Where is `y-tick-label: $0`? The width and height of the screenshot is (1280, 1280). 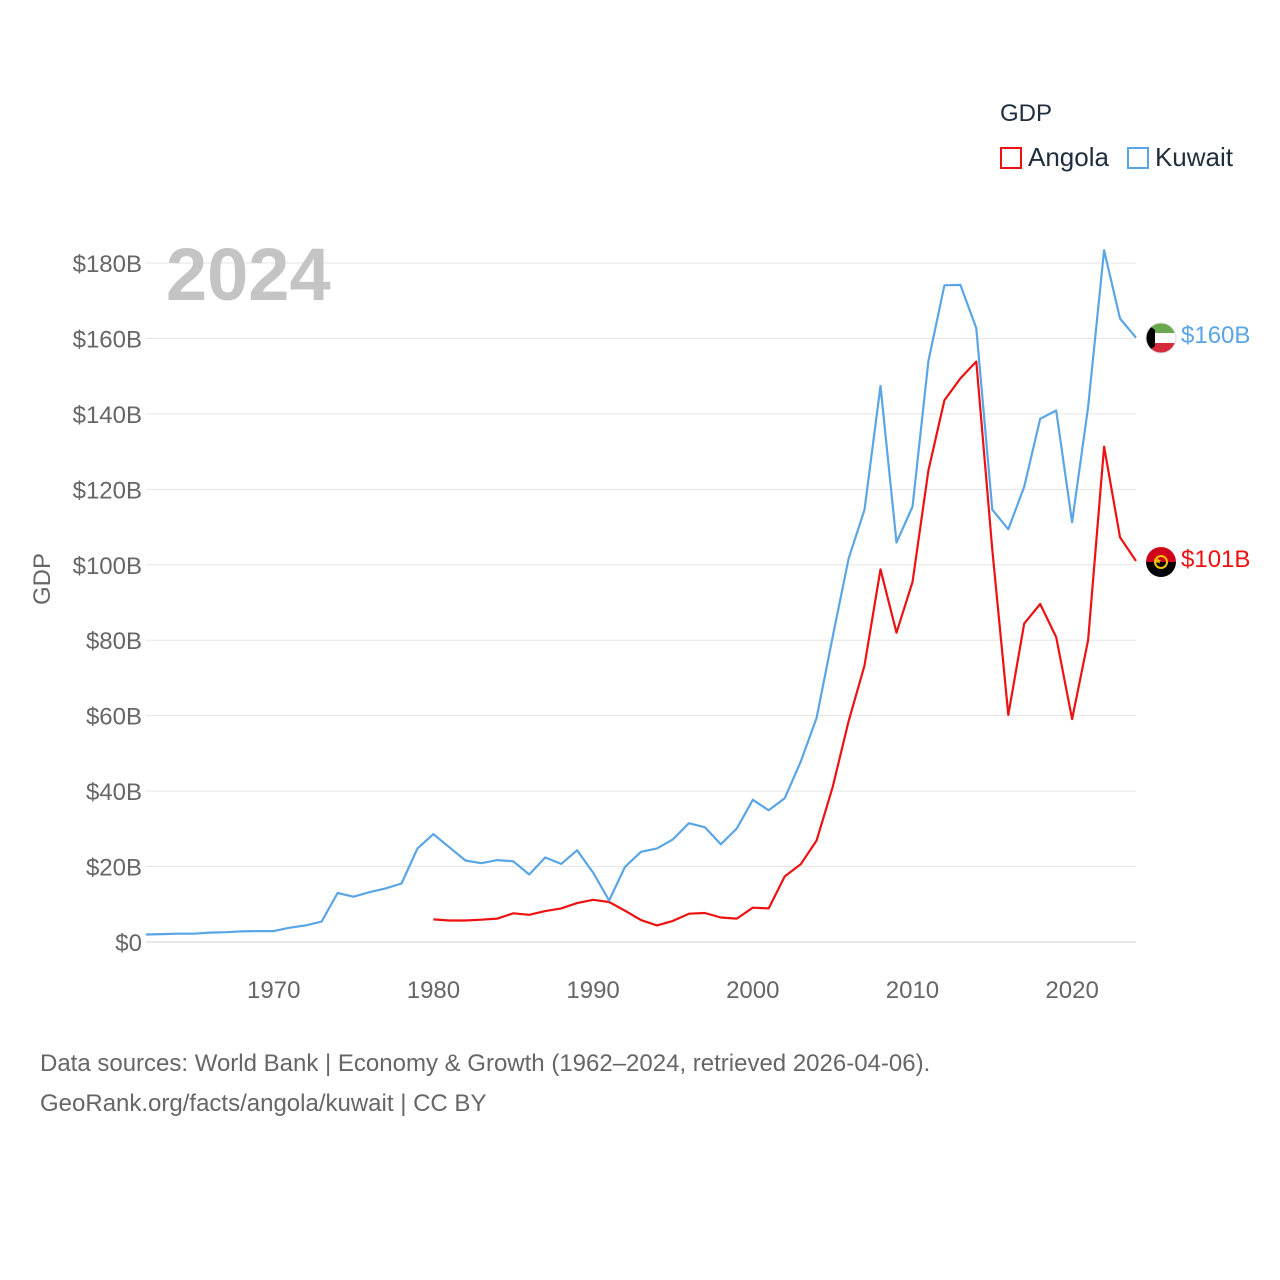
y-tick-label: $0 is located at coordinates (128, 943).